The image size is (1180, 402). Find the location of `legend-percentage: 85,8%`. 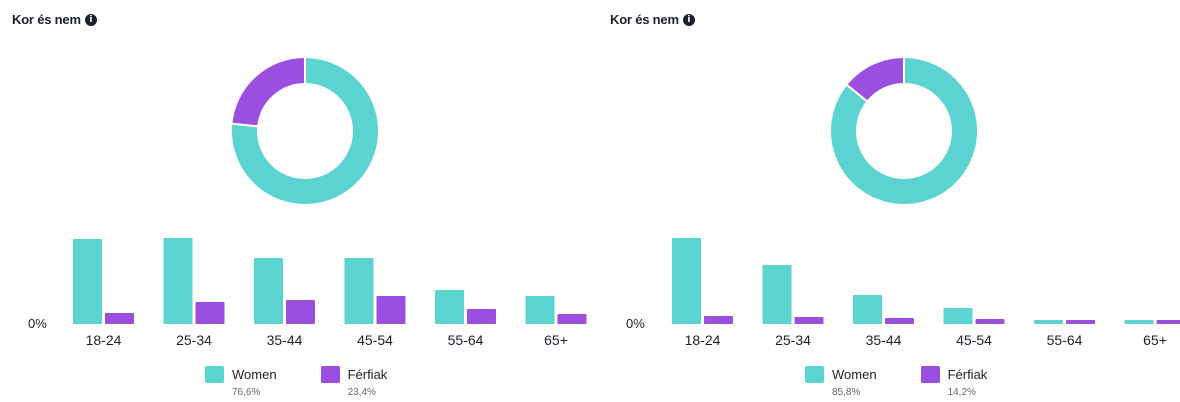

legend-percentage: 85,8% is located at coordinates (846, 392).